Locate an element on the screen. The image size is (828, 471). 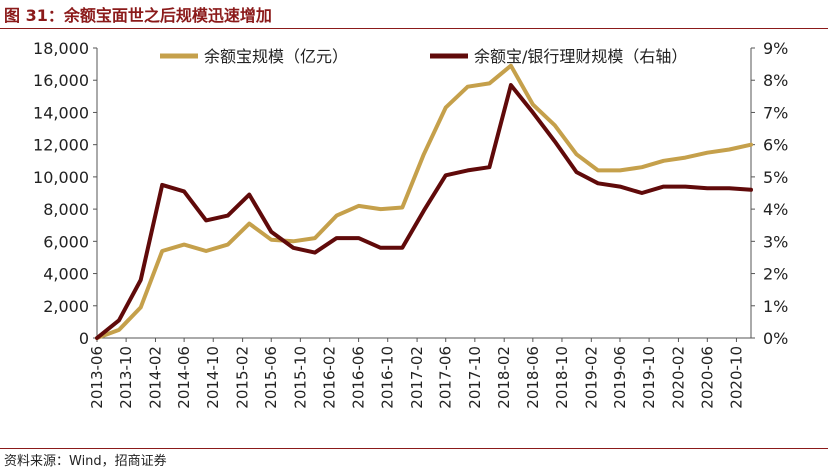
source-rule is located at coordinates (414, 448).